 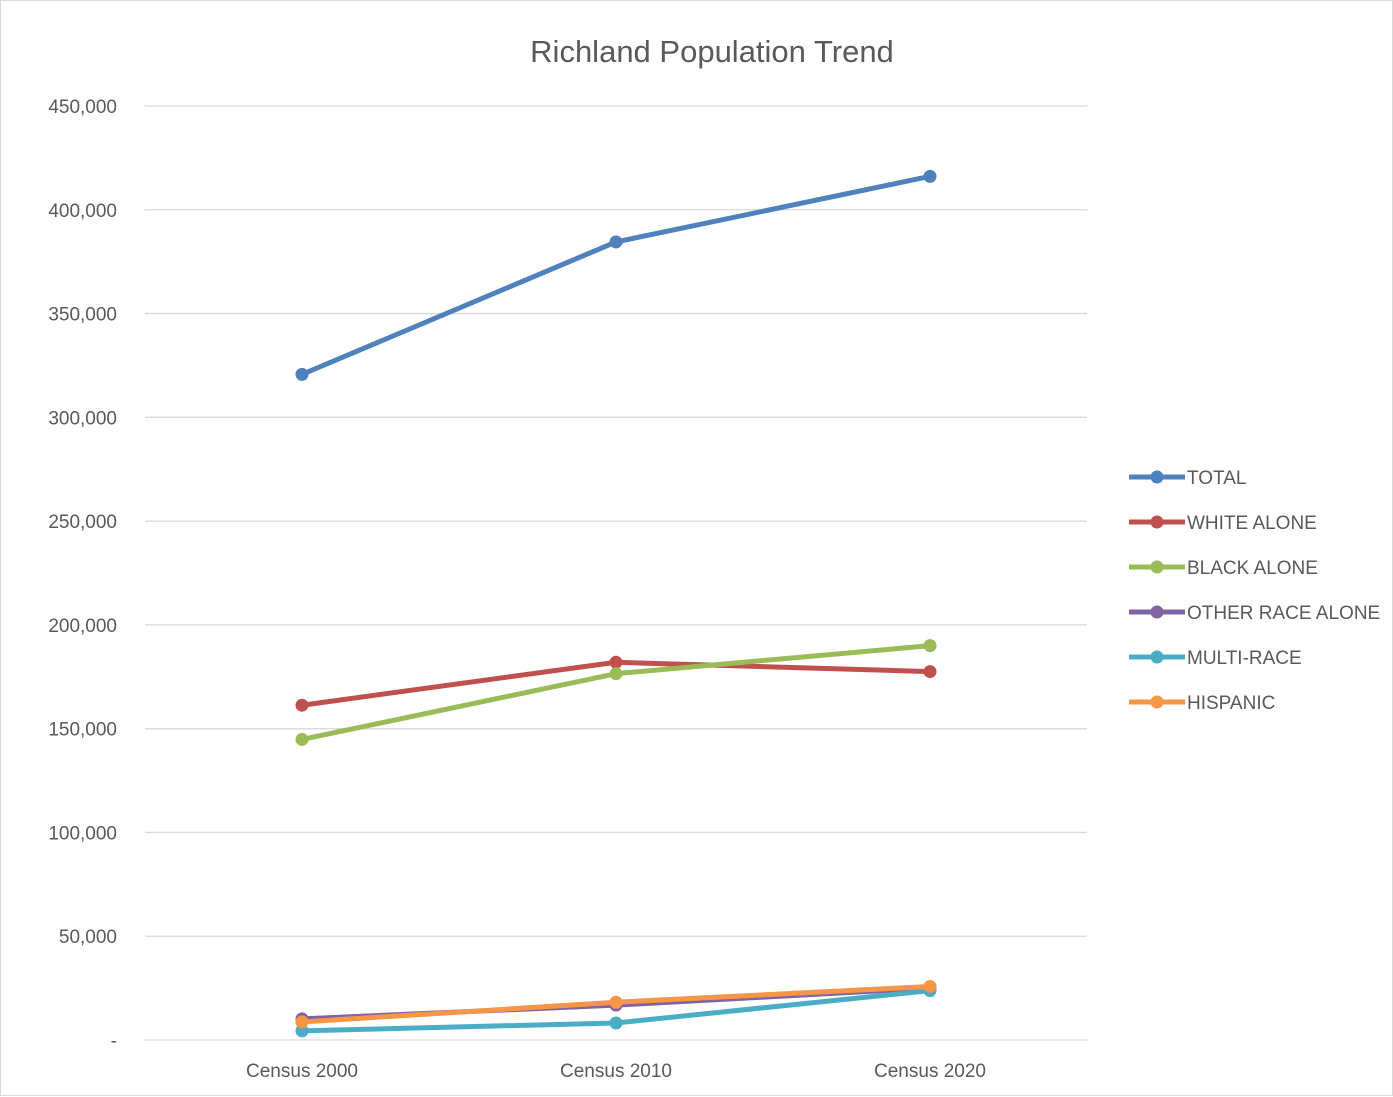 What do you see at coordinates (930, 1071) in the screenshot?
I see `x-tick-label: Census 2020` at bounding box center [930, 1071].